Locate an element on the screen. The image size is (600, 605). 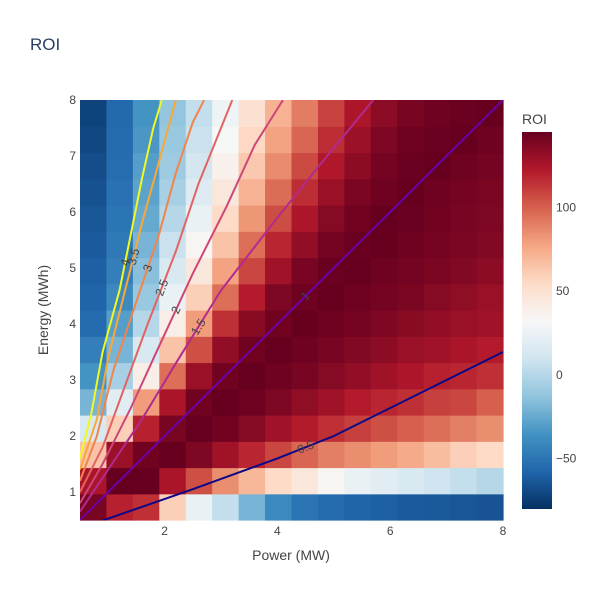
colorbar-tick-label: −50 is located at coordinates (566, 459).